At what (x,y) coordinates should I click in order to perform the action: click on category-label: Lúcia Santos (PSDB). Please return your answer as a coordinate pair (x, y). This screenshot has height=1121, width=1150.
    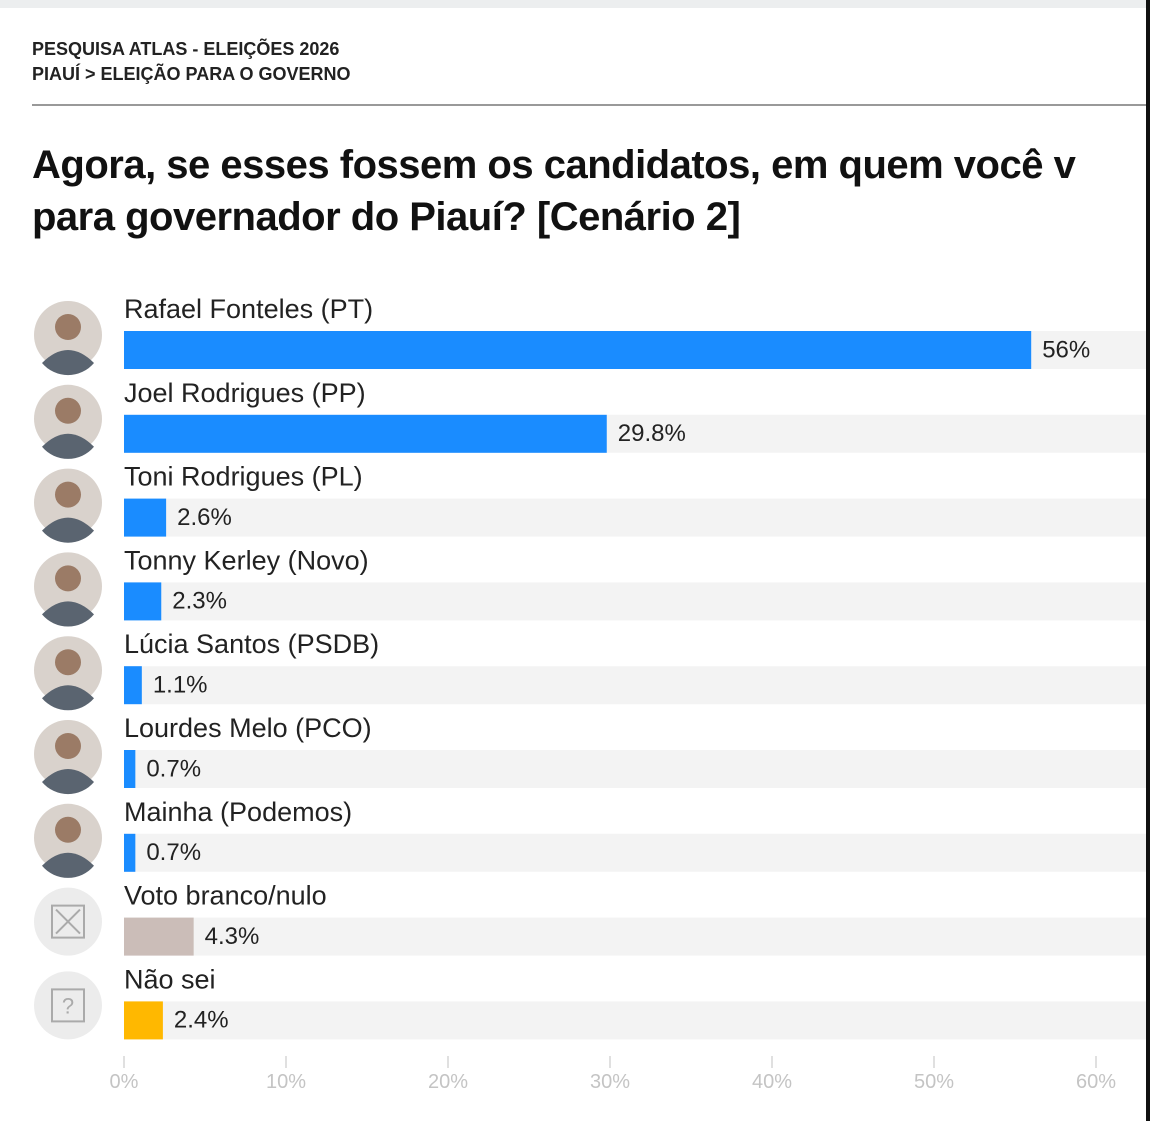
    Looking at the image, I should click on (251, 644).